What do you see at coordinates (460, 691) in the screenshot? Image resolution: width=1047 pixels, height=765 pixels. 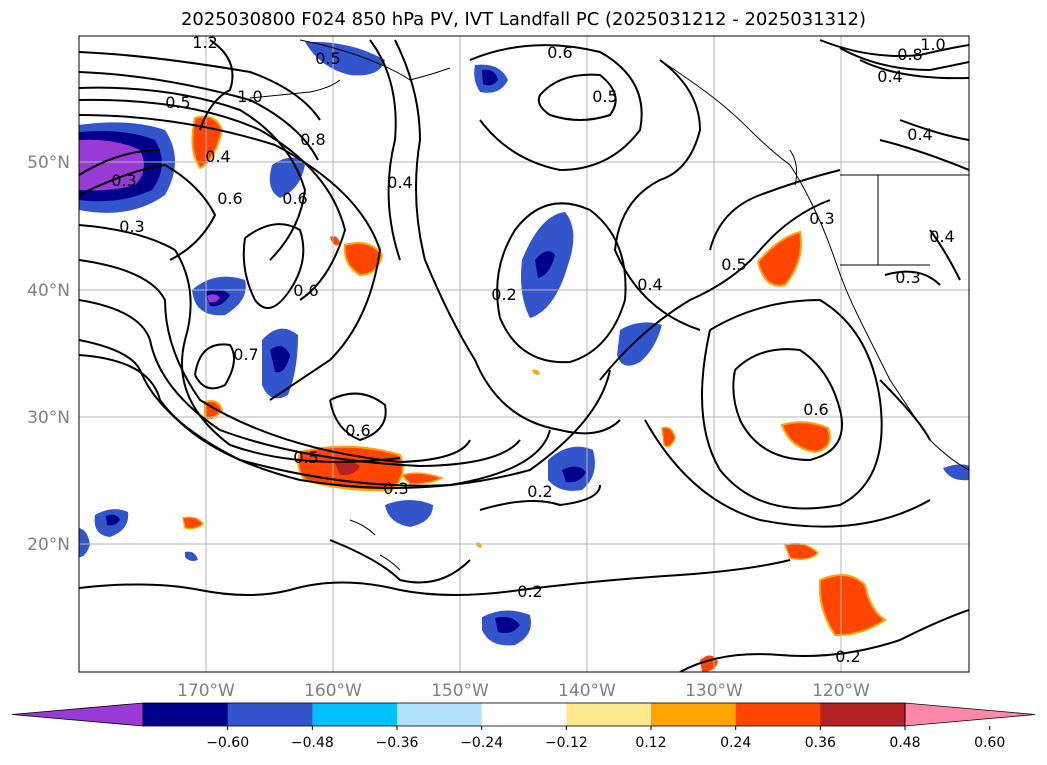 I see `lon-label: 150°W` at bounding box center [460, 691].